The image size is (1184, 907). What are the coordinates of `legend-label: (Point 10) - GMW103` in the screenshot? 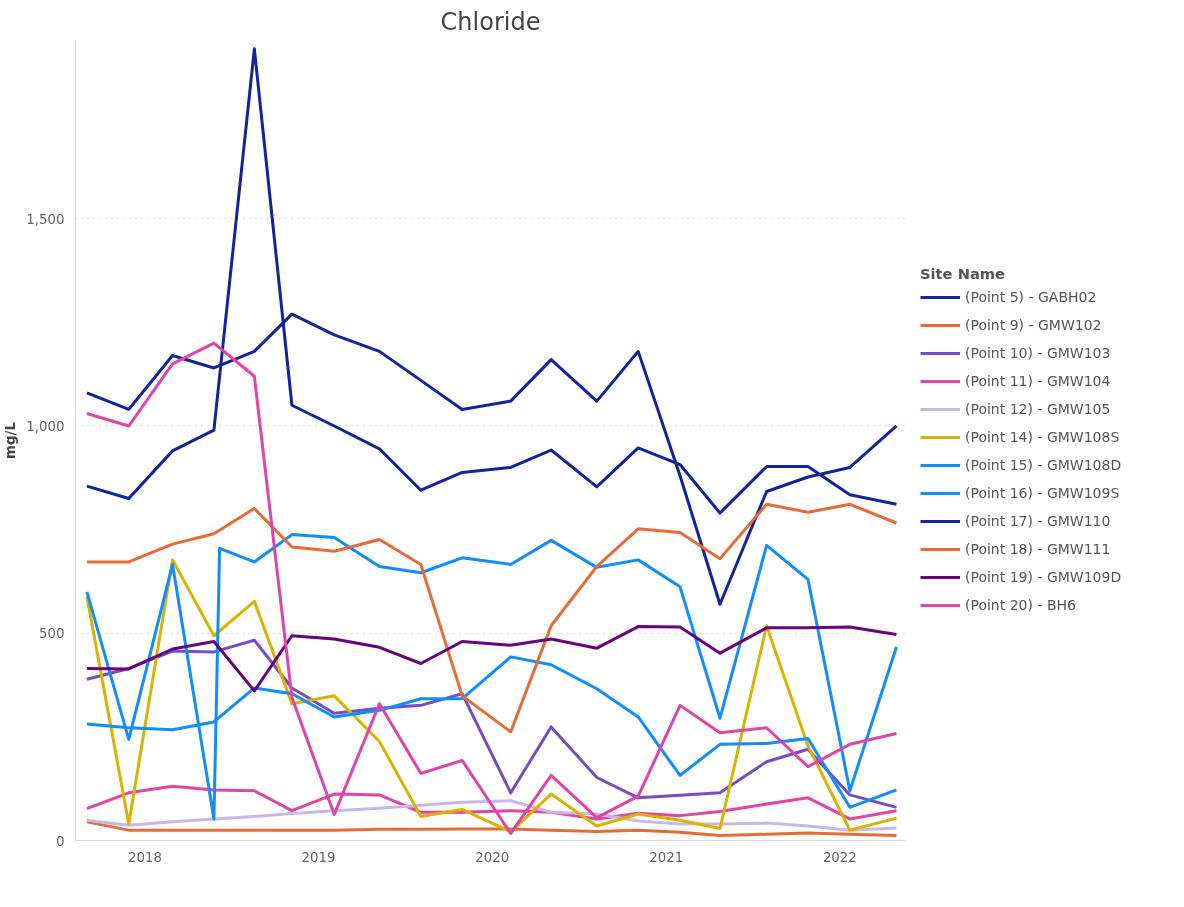 It's located at (1038, 353).